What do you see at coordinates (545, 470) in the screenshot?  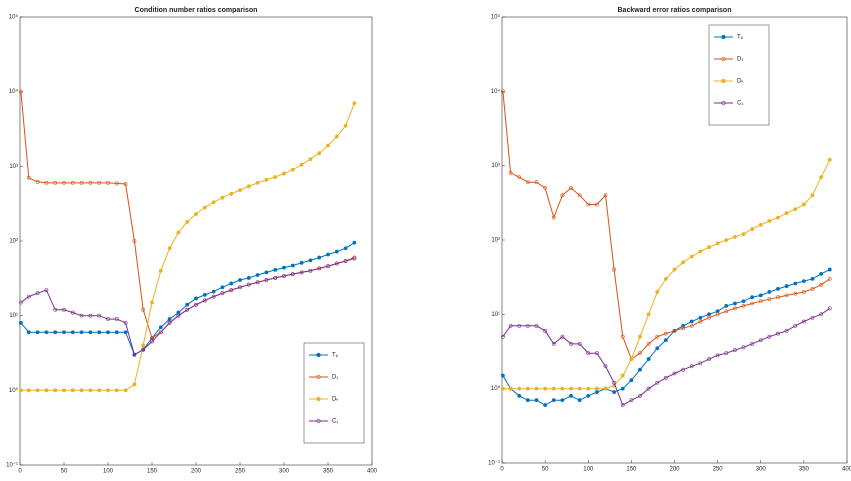 I see `x-tick-label: 50` at bounding box center [545, 470].